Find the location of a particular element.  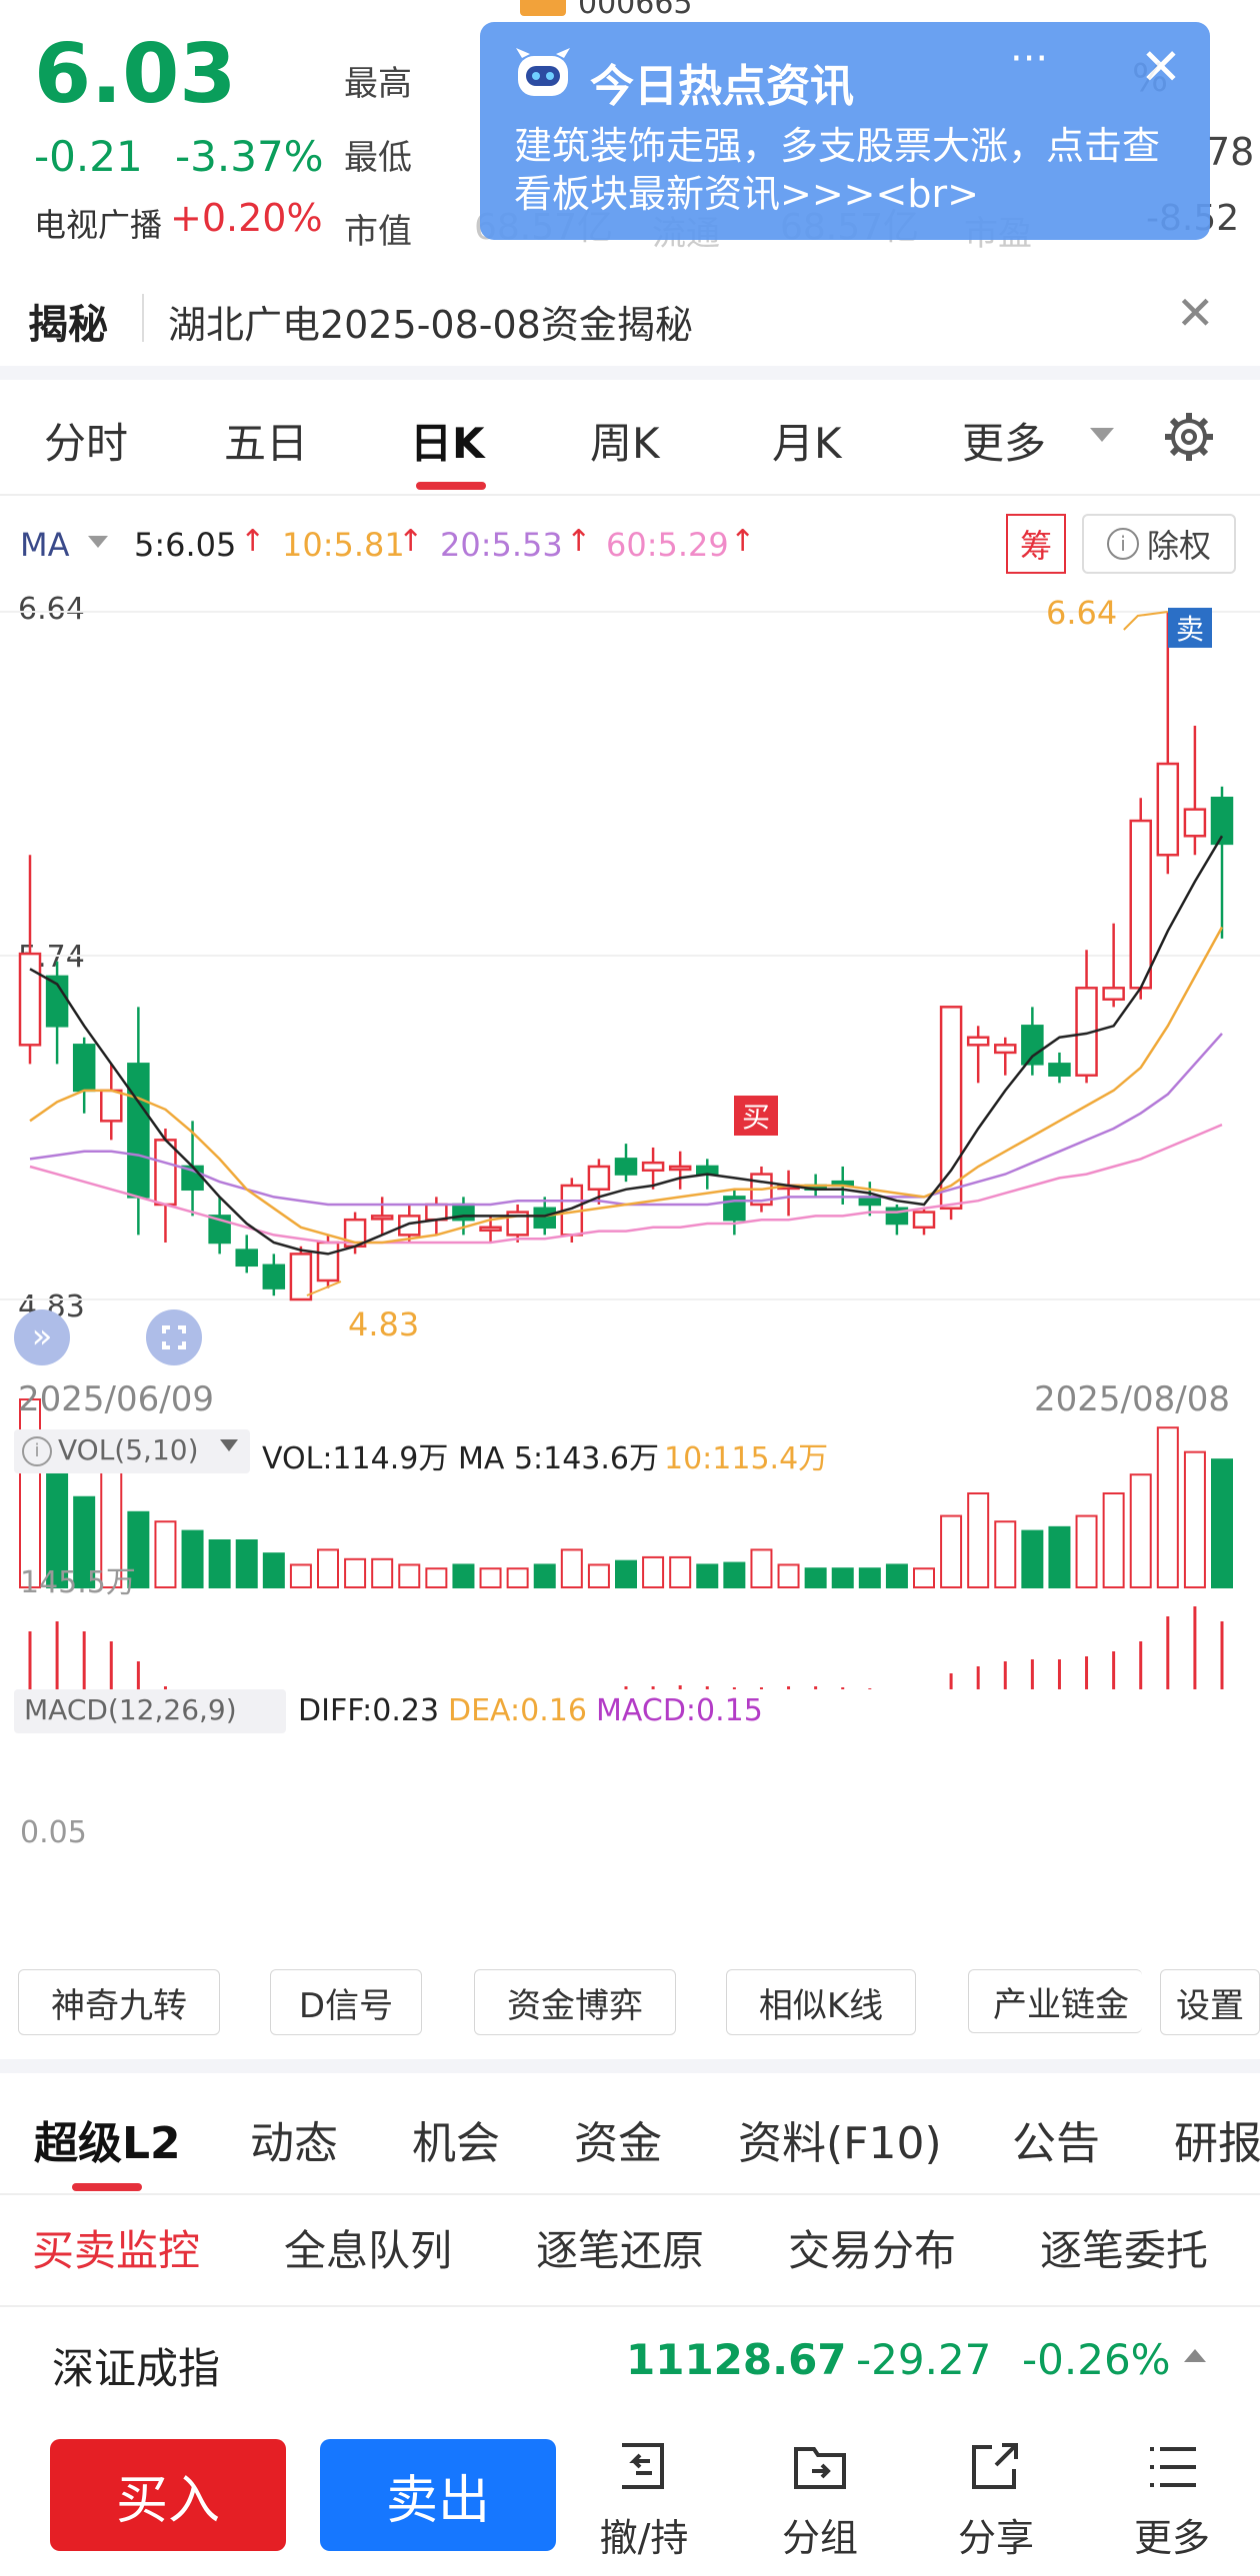

index-pct: -0.26% is located at coordinates (1096, 2359).